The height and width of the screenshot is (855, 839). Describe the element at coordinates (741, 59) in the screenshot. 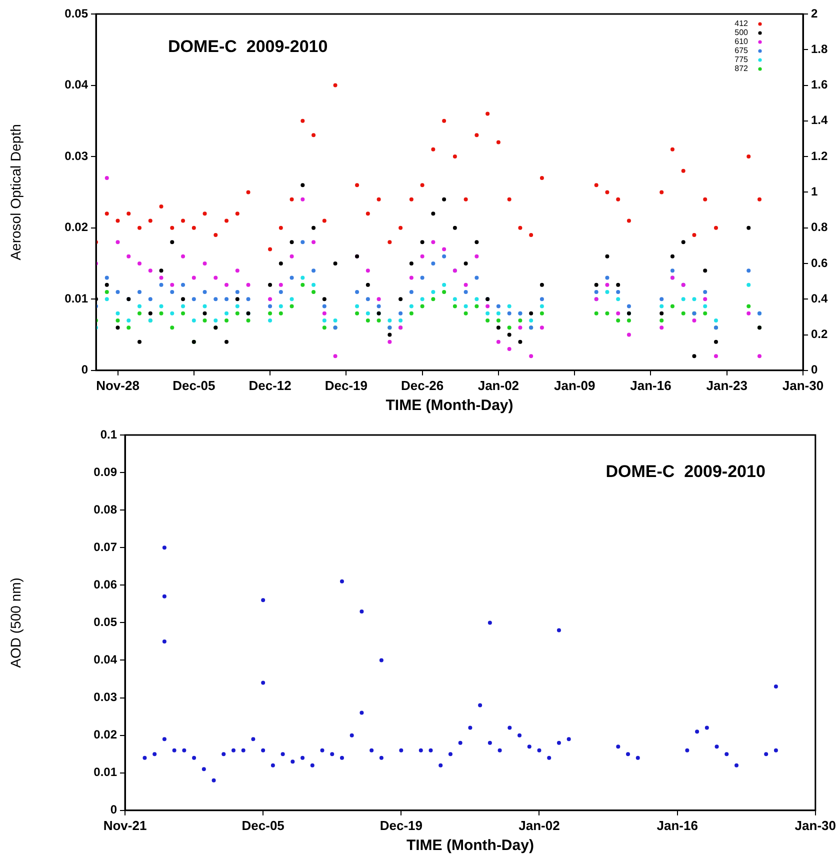

I see `legend-label: 775` at that location.